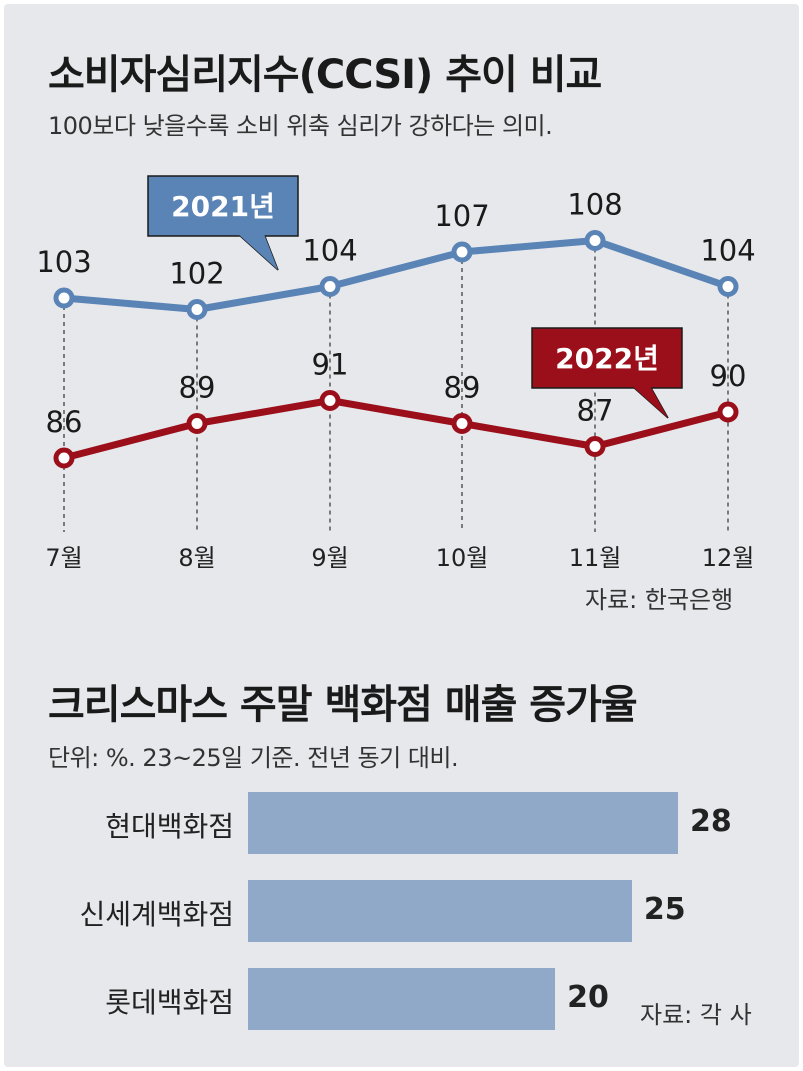 This screenshot has width=803, height=1071. Describe the element at coordinates (462, 558) in the screenshot. I see `x-tick-label: 10월` at that location.